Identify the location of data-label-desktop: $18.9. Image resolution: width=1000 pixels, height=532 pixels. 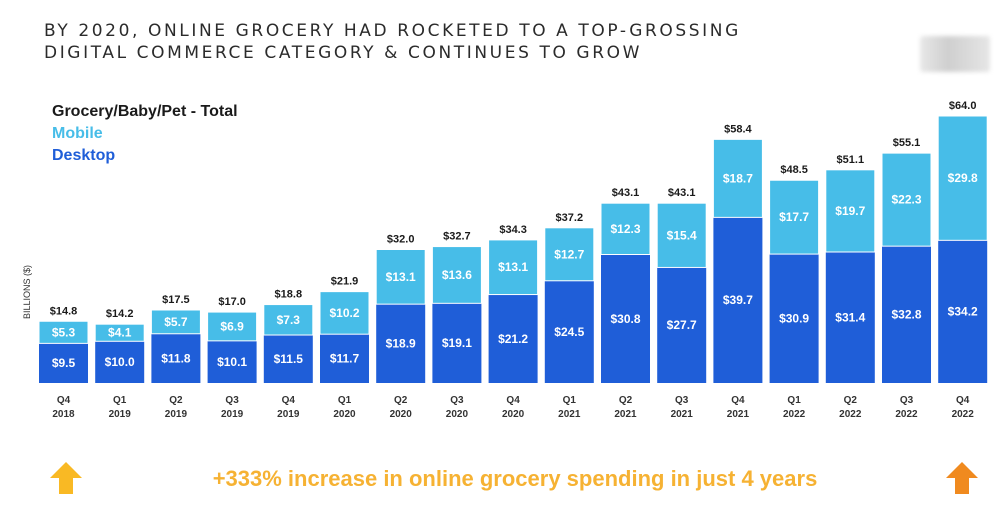
(401, 344).